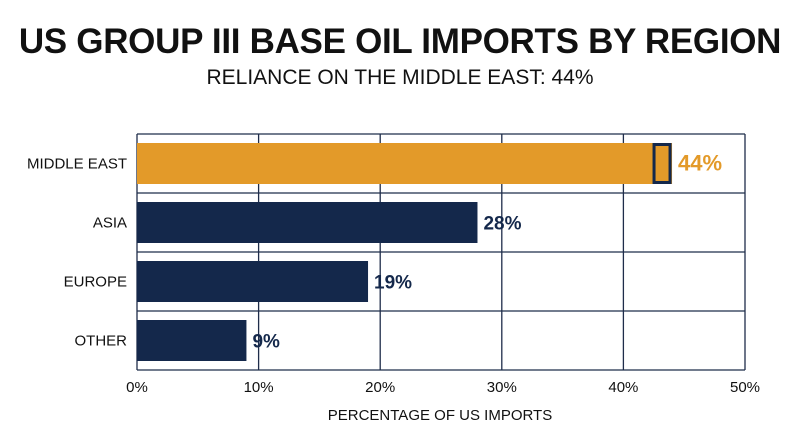  What do you see at coordinates (662, 163) in the screenshot?
I see `highlight-marker` at bounding box center [662, 163].